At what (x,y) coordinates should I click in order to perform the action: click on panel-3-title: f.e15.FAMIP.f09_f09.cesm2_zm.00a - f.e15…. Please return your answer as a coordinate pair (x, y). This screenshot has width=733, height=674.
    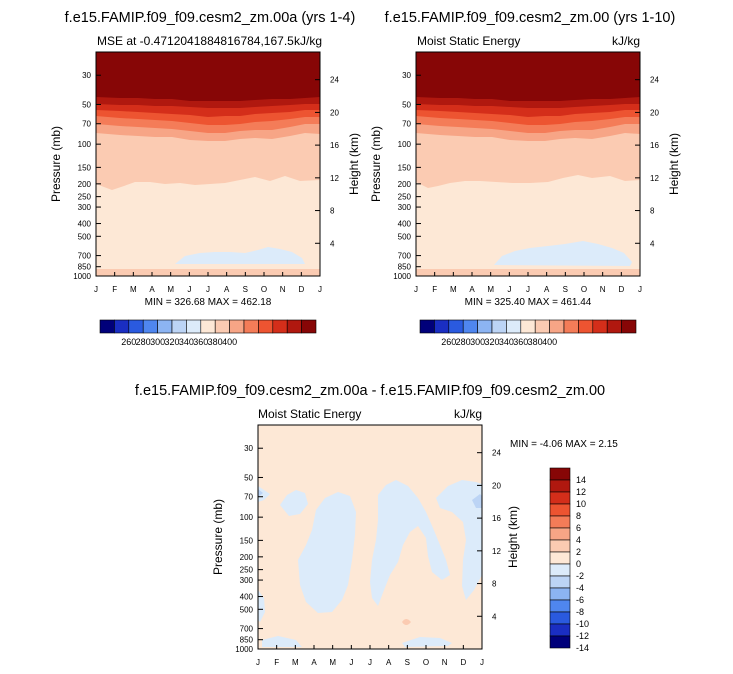
    Looking at the image, I should click on (370, 391).